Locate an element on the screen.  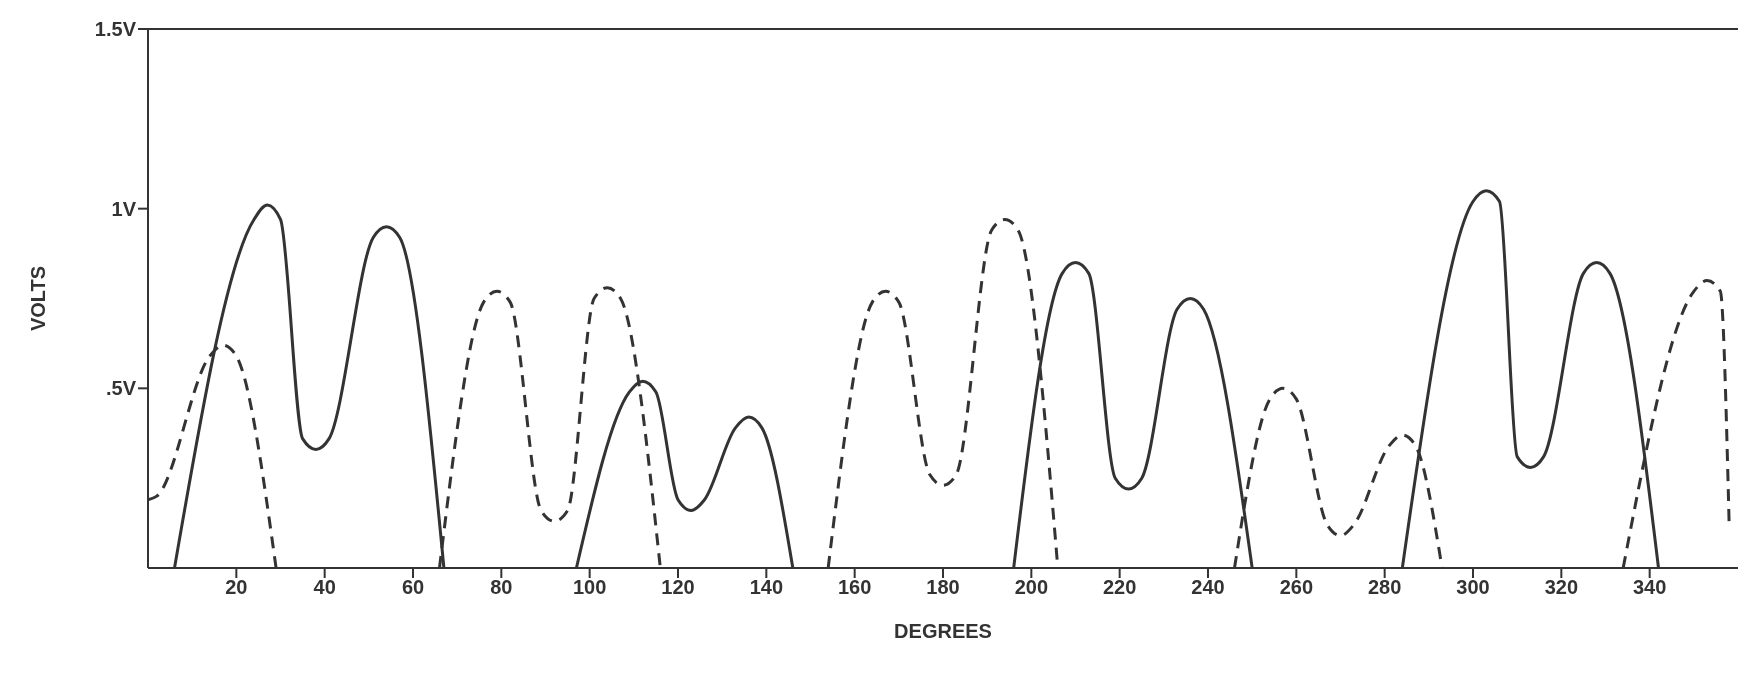
y-tick-label: 1.5V is located at coordinates (115, 29).